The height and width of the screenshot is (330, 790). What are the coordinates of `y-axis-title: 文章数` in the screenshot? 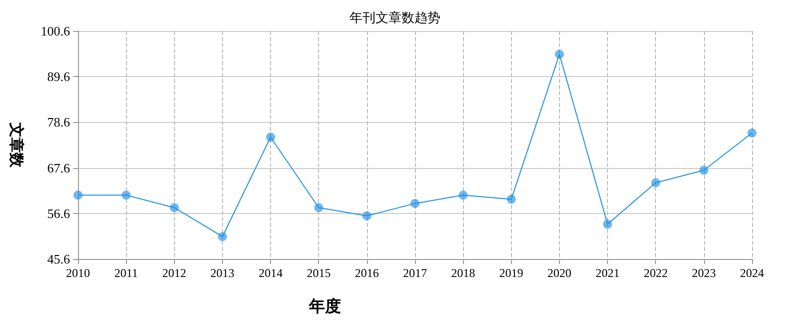 It's located at (17, 145).